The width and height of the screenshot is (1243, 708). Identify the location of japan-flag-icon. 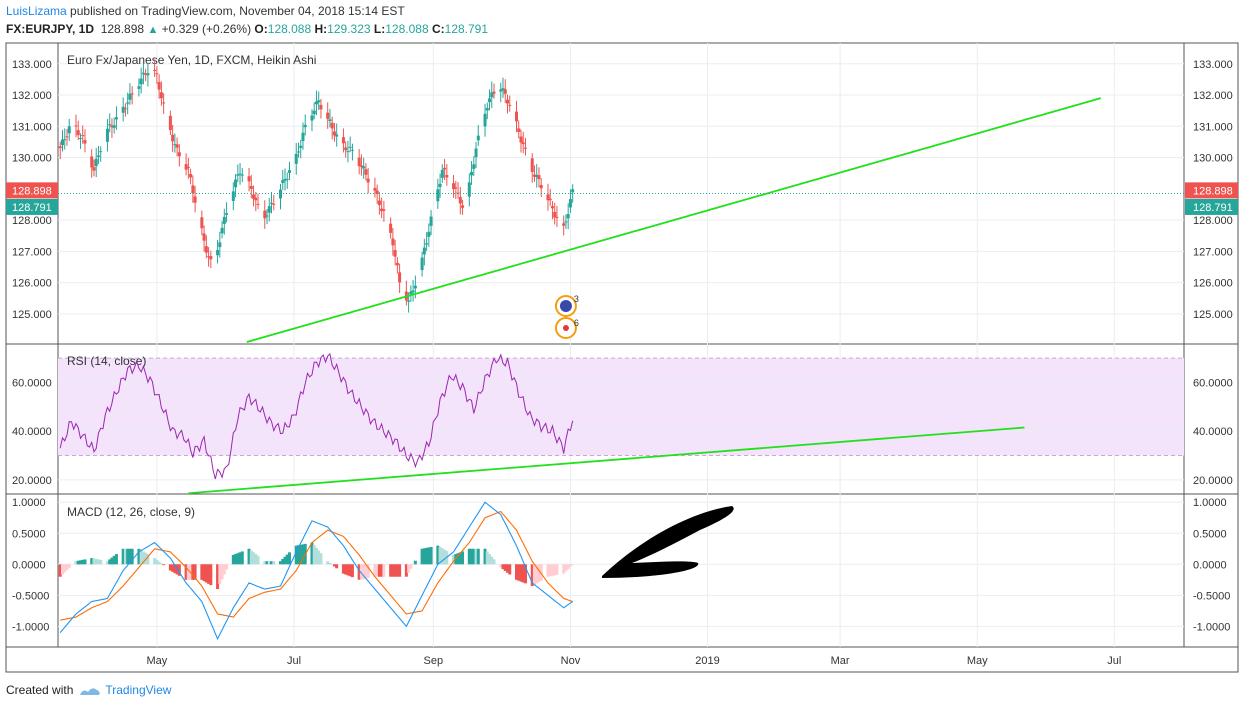
(565, 328).